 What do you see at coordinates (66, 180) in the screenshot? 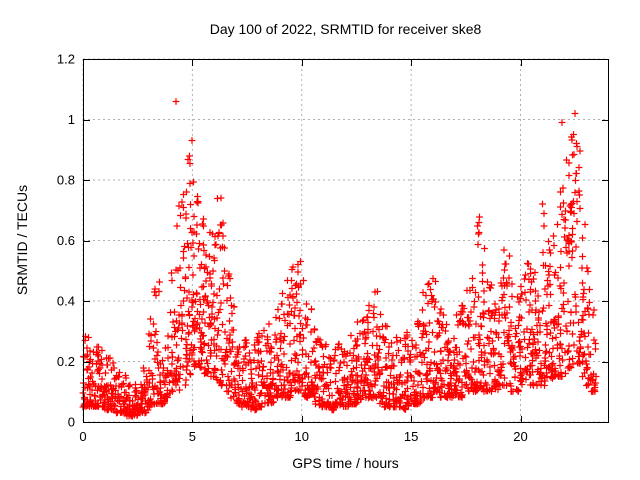
I see `svg-text: 0.8` at bounding box center [66, 180].